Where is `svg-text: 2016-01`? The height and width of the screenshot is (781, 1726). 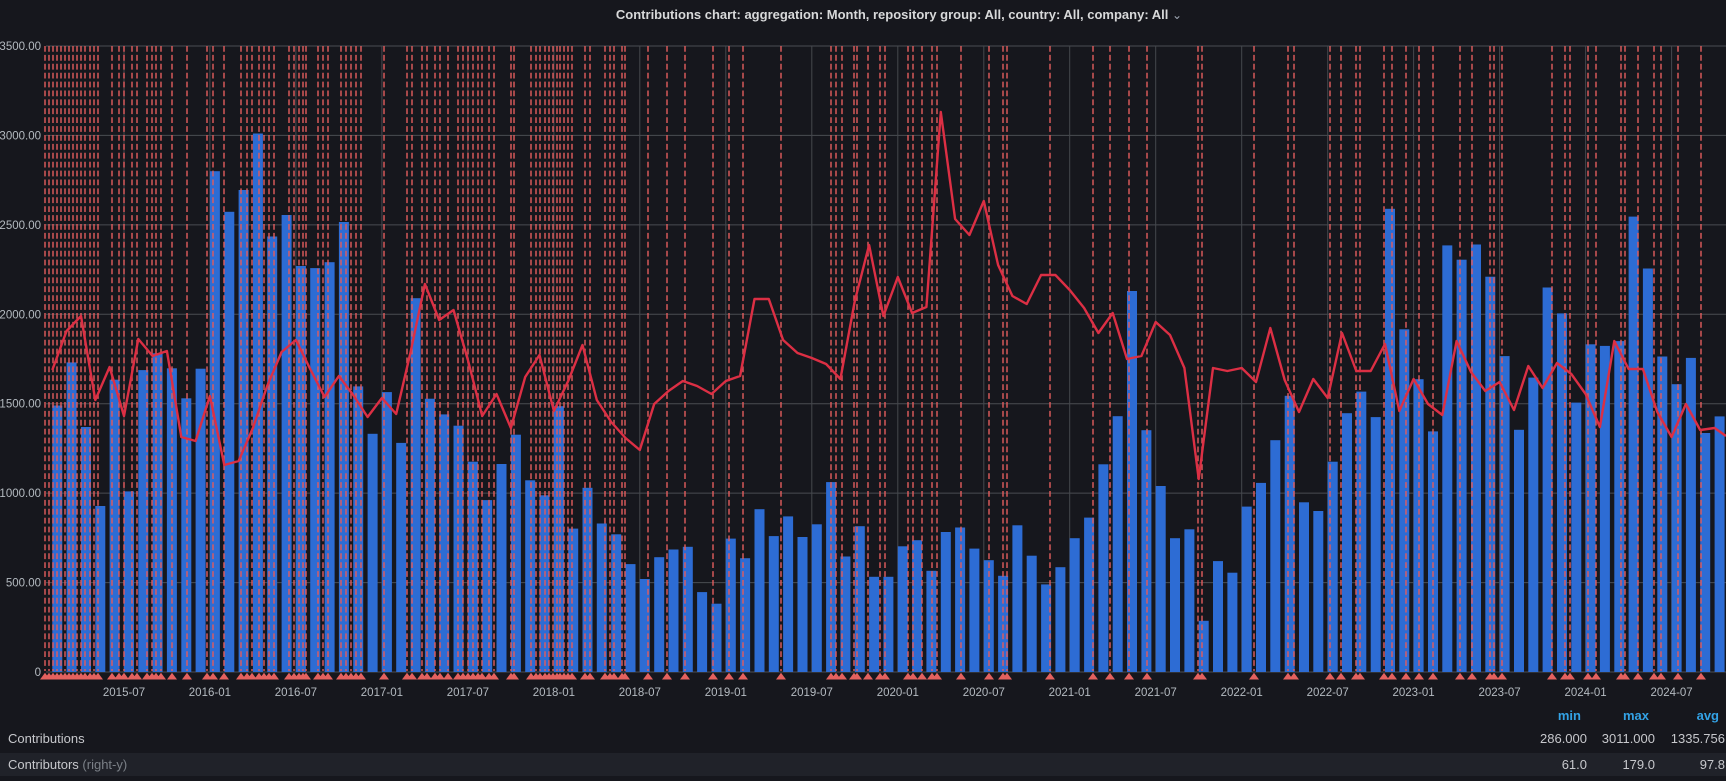
svg-text: 2016-01 is located at coordinates (210, 693).